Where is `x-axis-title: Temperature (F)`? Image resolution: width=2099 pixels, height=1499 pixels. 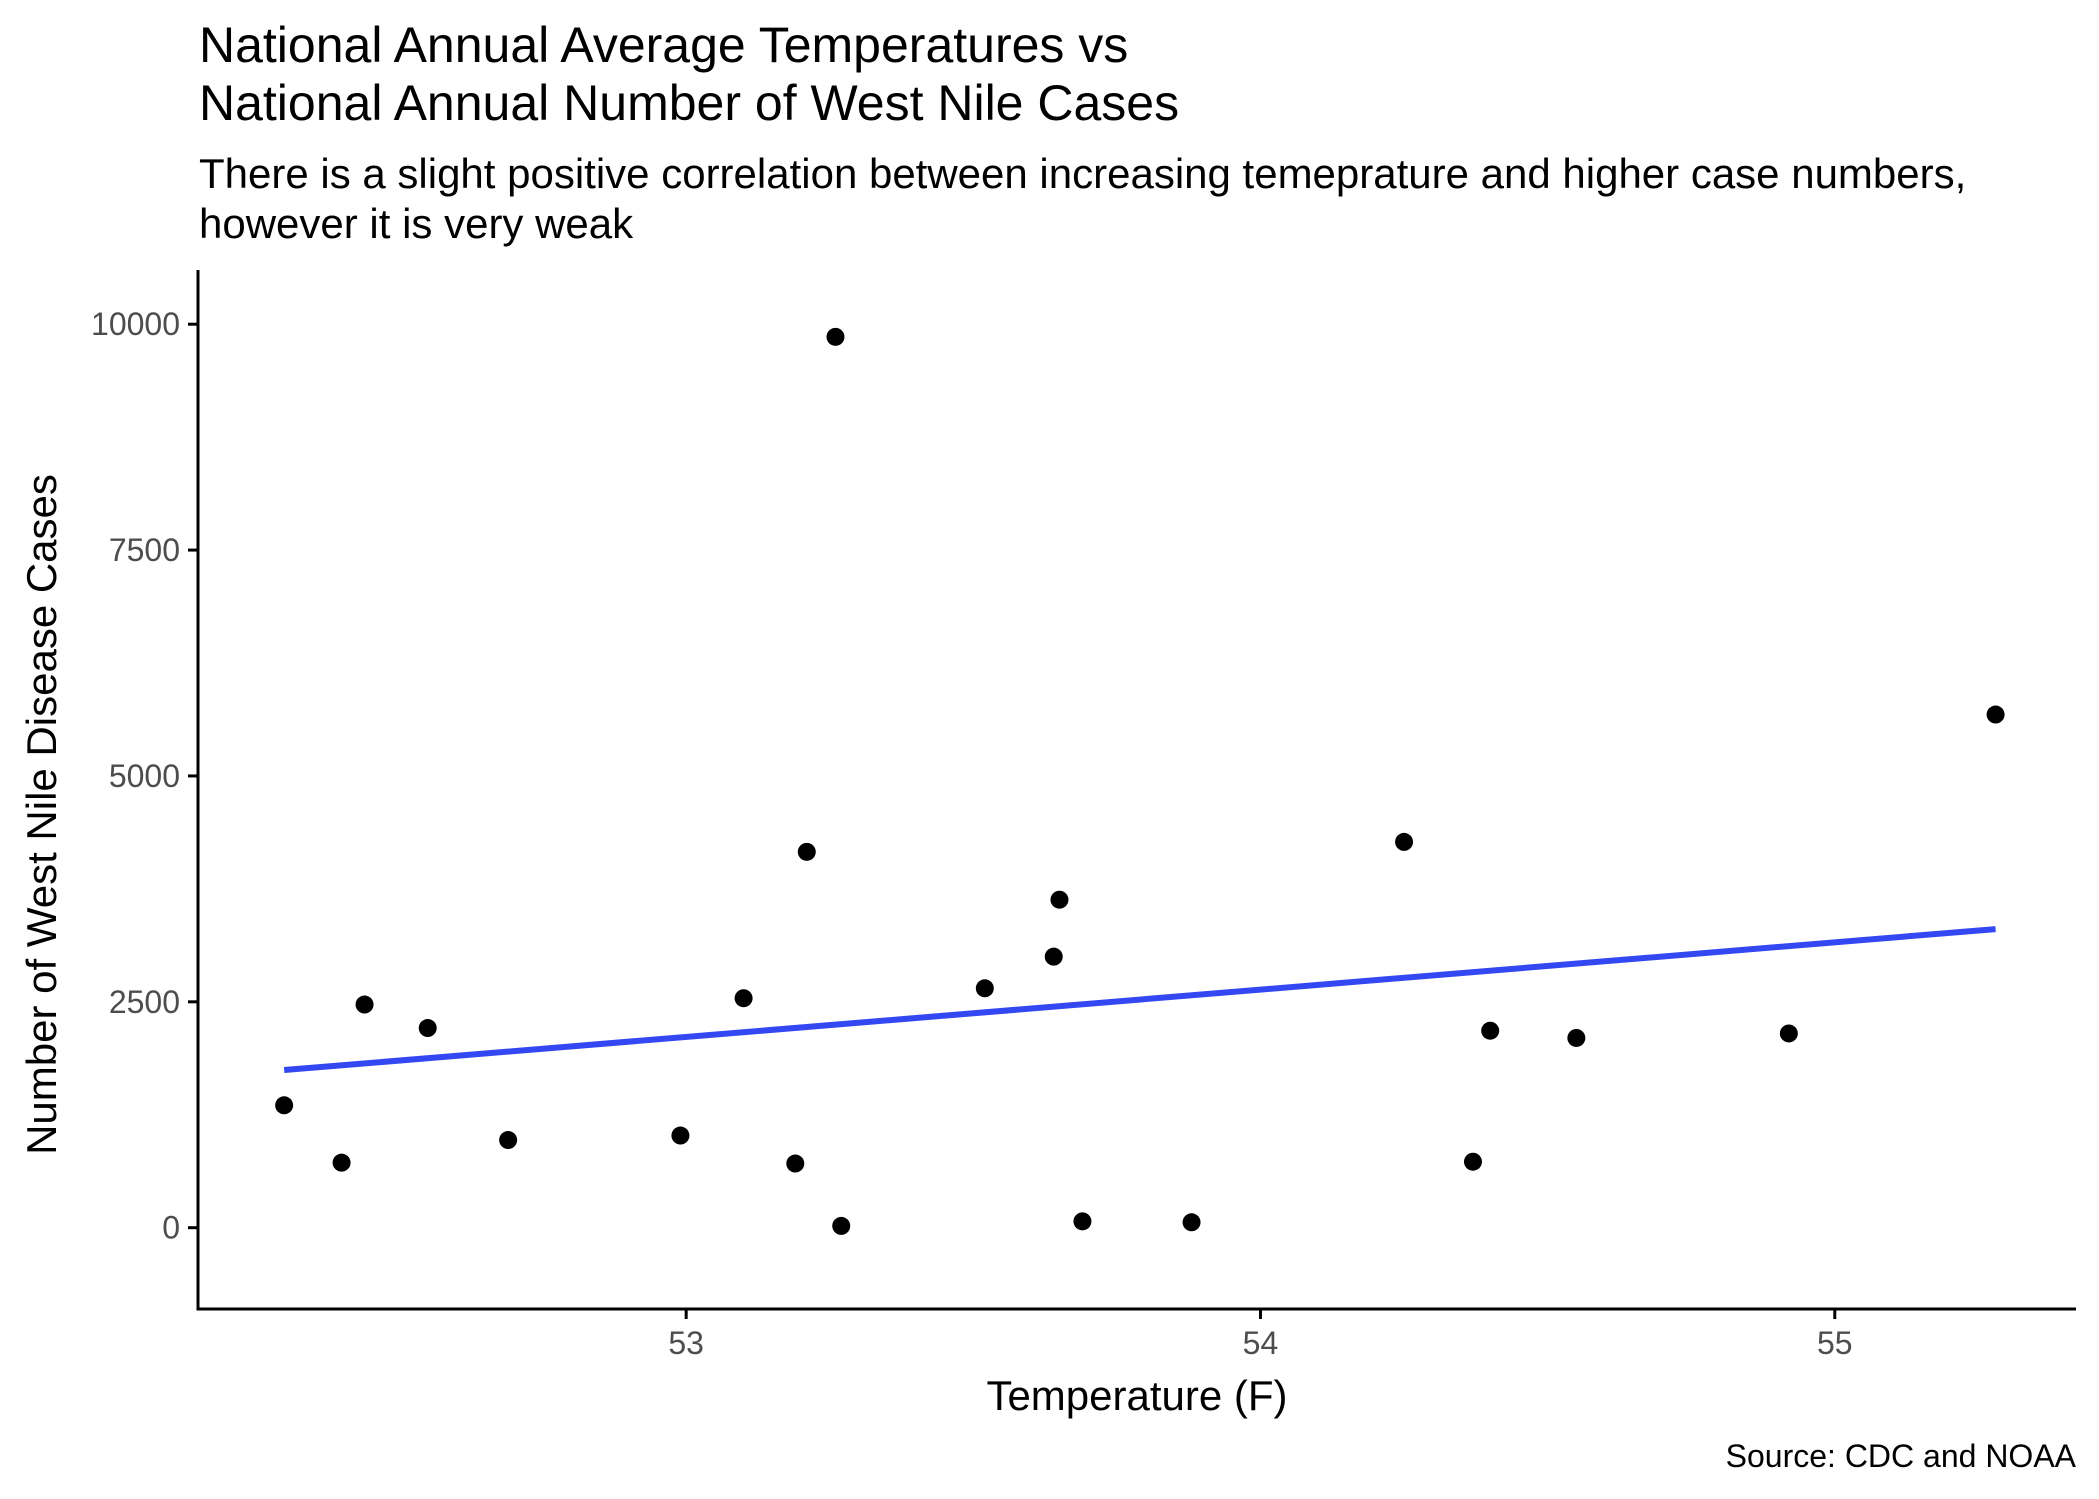
x-axis-title: Temperature (F) is located at coordinates (1136, 1395).